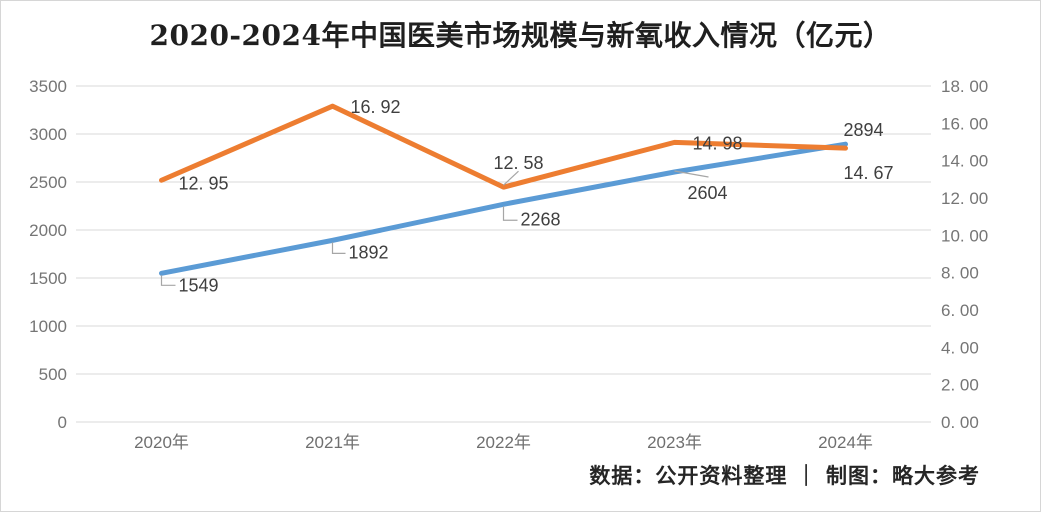 This screenshot has width=1041, height=512. Describe the element at coordinates (541, 219) in the screenshot. I see `data-label-market-size-2022年: 2268` at that location.